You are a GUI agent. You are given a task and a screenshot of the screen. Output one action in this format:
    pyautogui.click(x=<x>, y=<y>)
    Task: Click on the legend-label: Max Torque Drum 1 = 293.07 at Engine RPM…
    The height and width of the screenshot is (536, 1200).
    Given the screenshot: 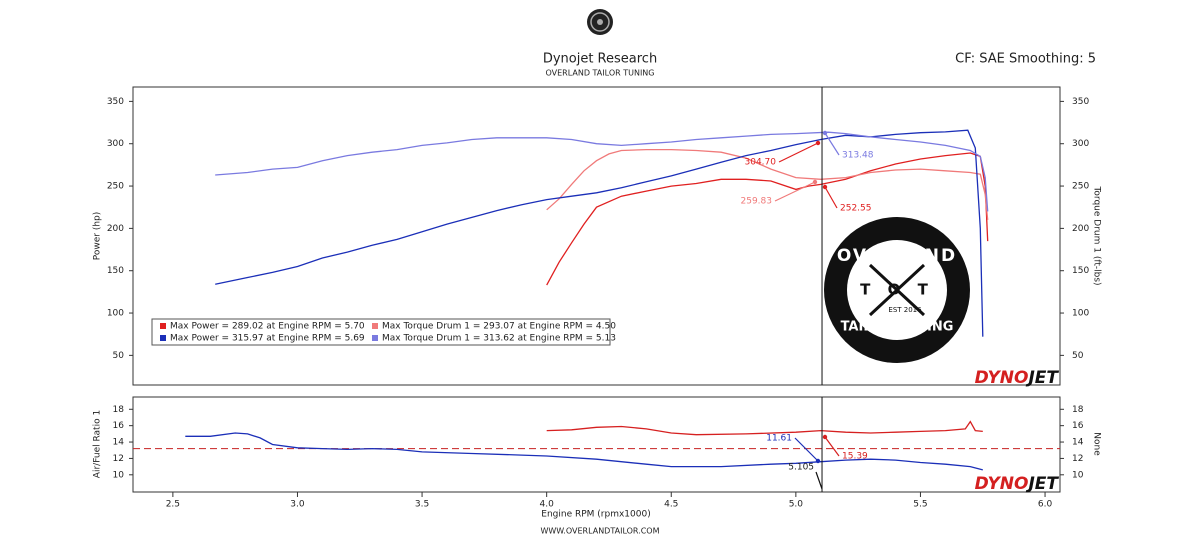 What is the action you would take?
    pyautogui.click(x=499, y=327)
    